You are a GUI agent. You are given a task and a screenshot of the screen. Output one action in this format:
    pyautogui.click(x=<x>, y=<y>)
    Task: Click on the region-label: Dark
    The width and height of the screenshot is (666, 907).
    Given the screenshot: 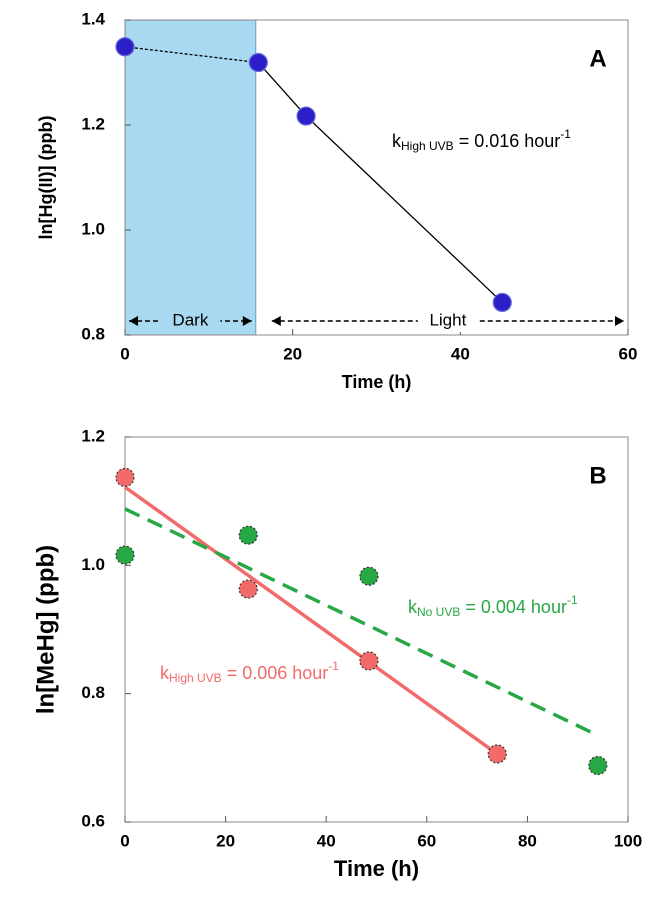 What is the action you would take?
    pyautogui.click(x=190, y=319)
    